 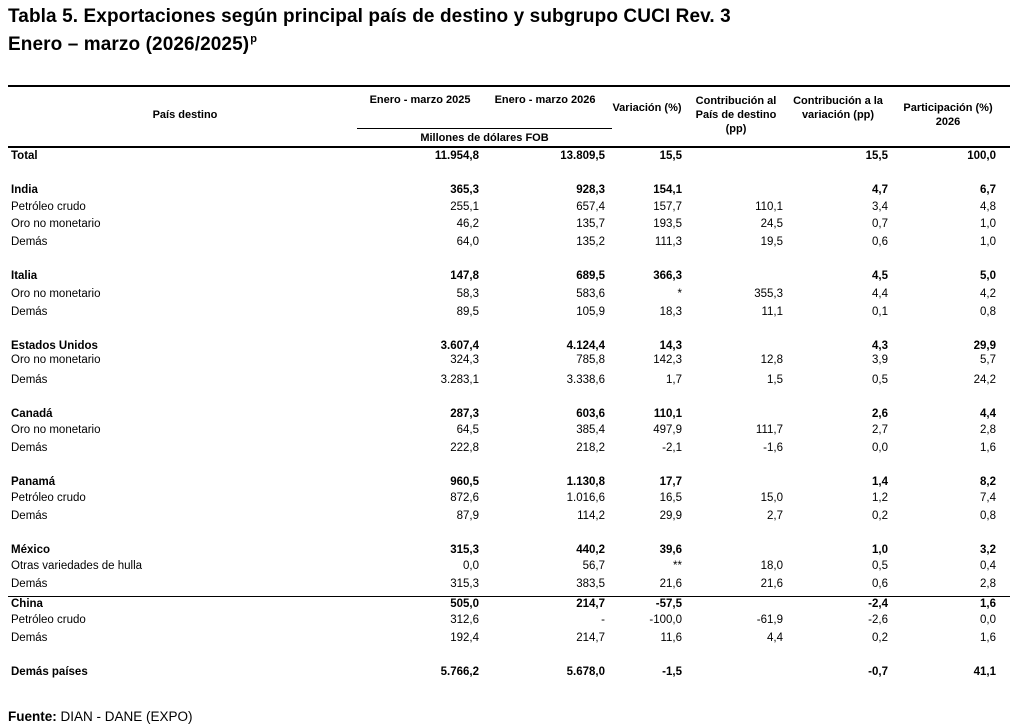 I want to click on cell-var: -2,1, so click(x=672, y=448).